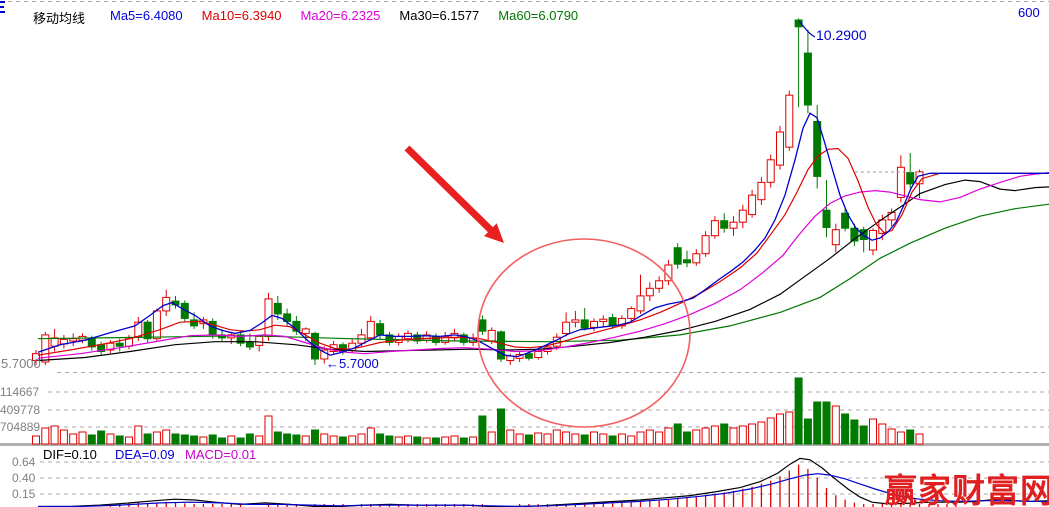 The height and width of the screenshot is (507, 1049). Describe the element at coordinates (221, 454) in the screenshot. I see `macd-value-label: MACD=0.01` at that location.